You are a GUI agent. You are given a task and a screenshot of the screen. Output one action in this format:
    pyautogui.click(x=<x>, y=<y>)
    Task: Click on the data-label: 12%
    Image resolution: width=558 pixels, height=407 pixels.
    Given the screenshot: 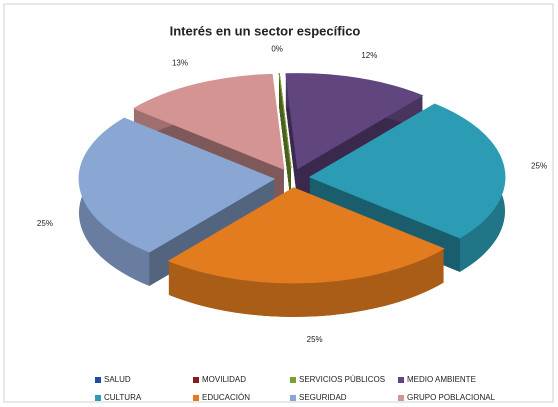 What is the action you would take?
    pyautogui.click(x=369, y=55)
    